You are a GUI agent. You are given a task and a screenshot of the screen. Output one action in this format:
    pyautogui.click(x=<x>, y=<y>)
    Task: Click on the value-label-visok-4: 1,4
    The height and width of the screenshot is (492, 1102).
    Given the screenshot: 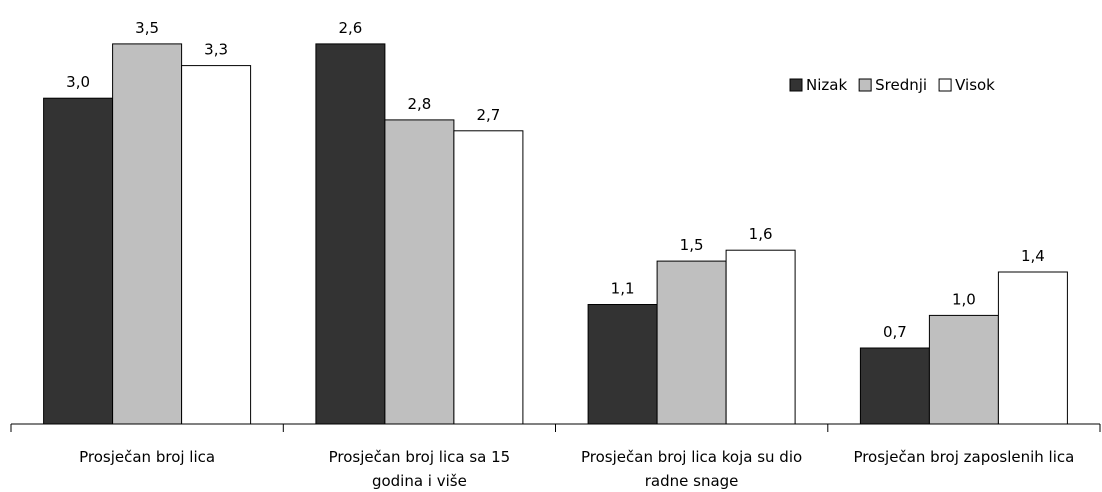 What is the action you would take?
    pyautogui.click(x=1033, y=256)
    